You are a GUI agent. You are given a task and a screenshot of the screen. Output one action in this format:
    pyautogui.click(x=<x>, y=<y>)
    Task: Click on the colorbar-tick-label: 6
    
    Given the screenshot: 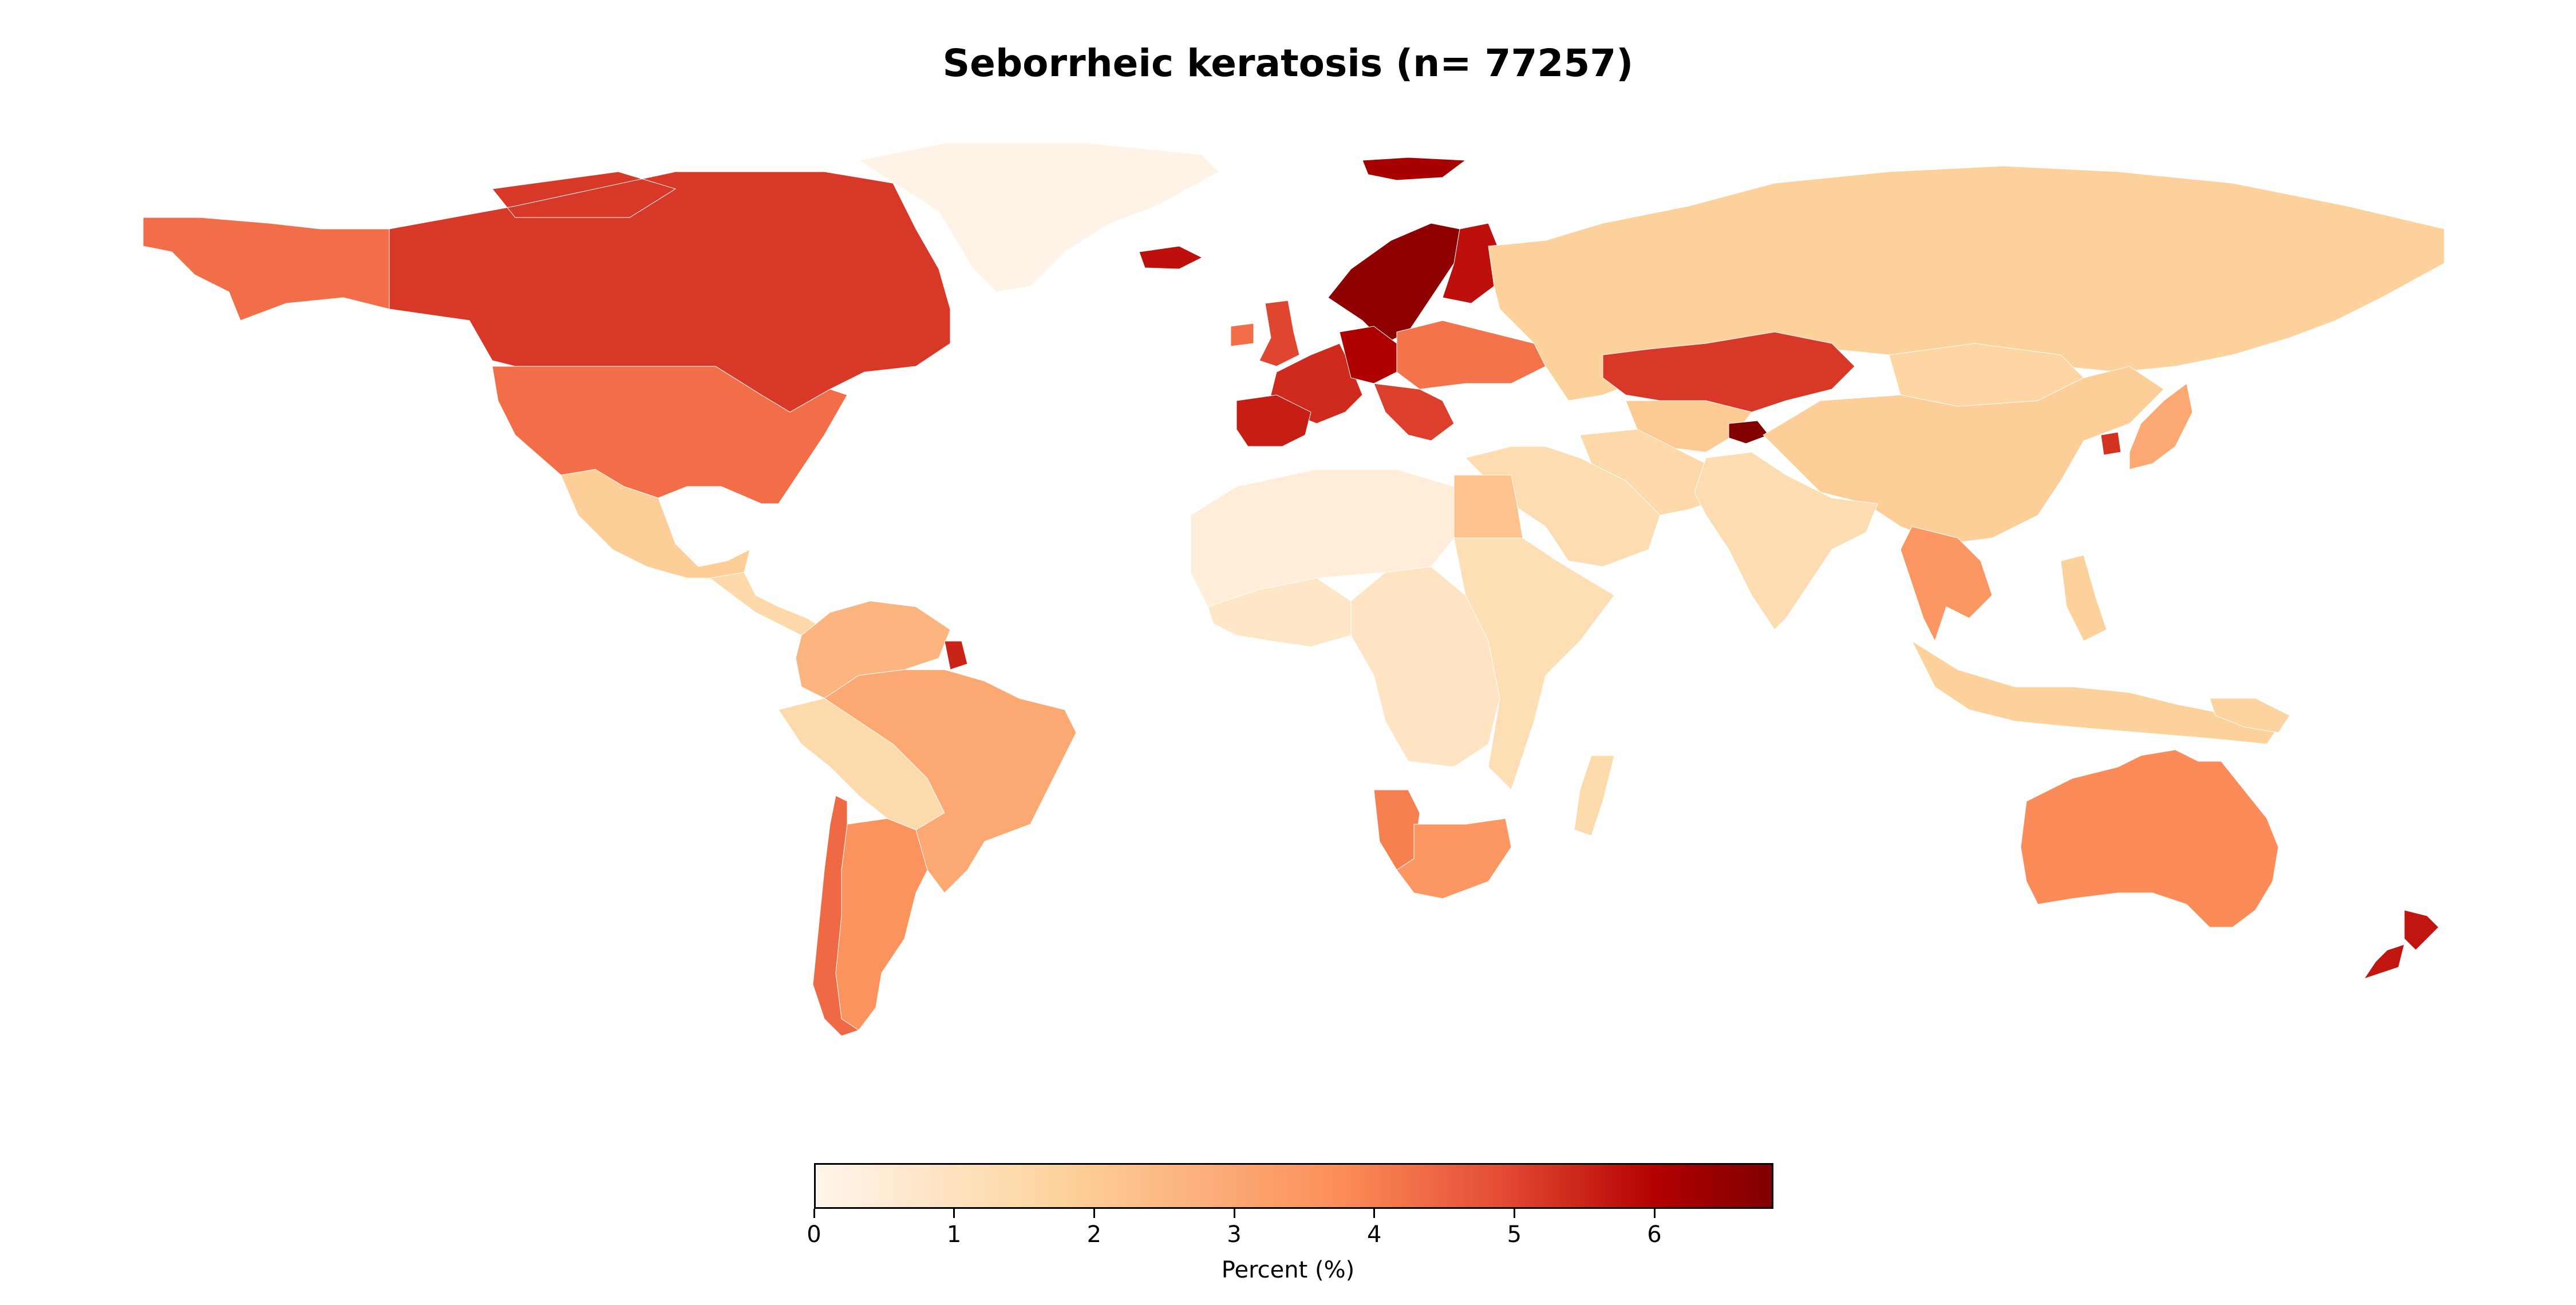 What is the action you would take?
    pyautogui.click(x=1654, y=1234)
    